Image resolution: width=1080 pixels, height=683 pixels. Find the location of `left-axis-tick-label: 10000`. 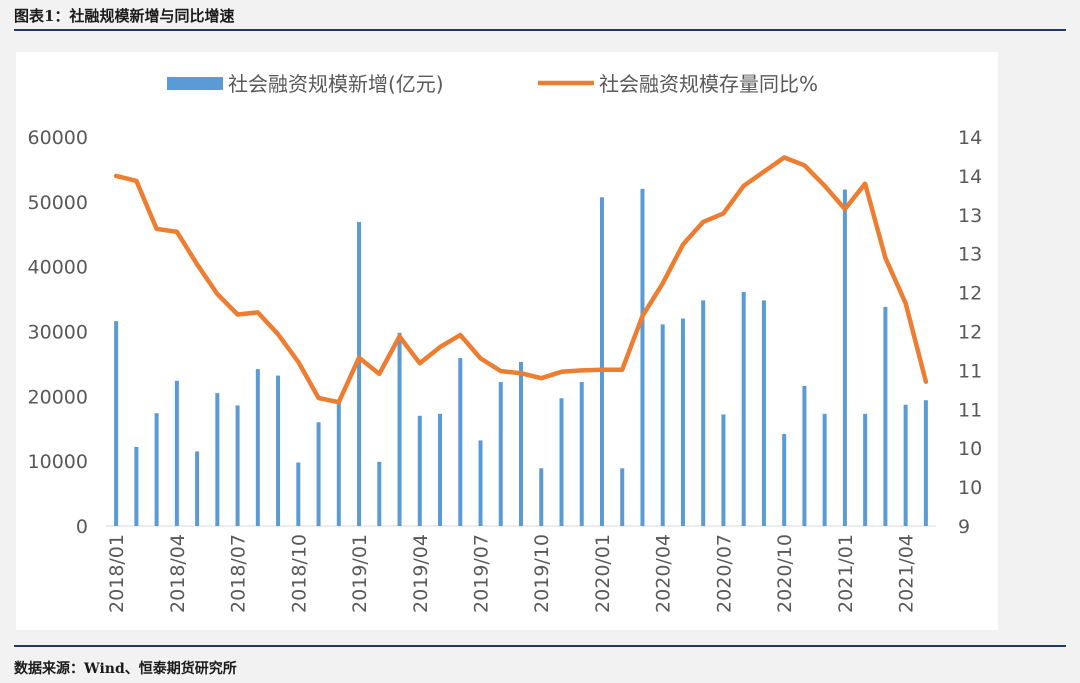

left-axis-tick-label: 10000 is located at coordinates (58, 462).